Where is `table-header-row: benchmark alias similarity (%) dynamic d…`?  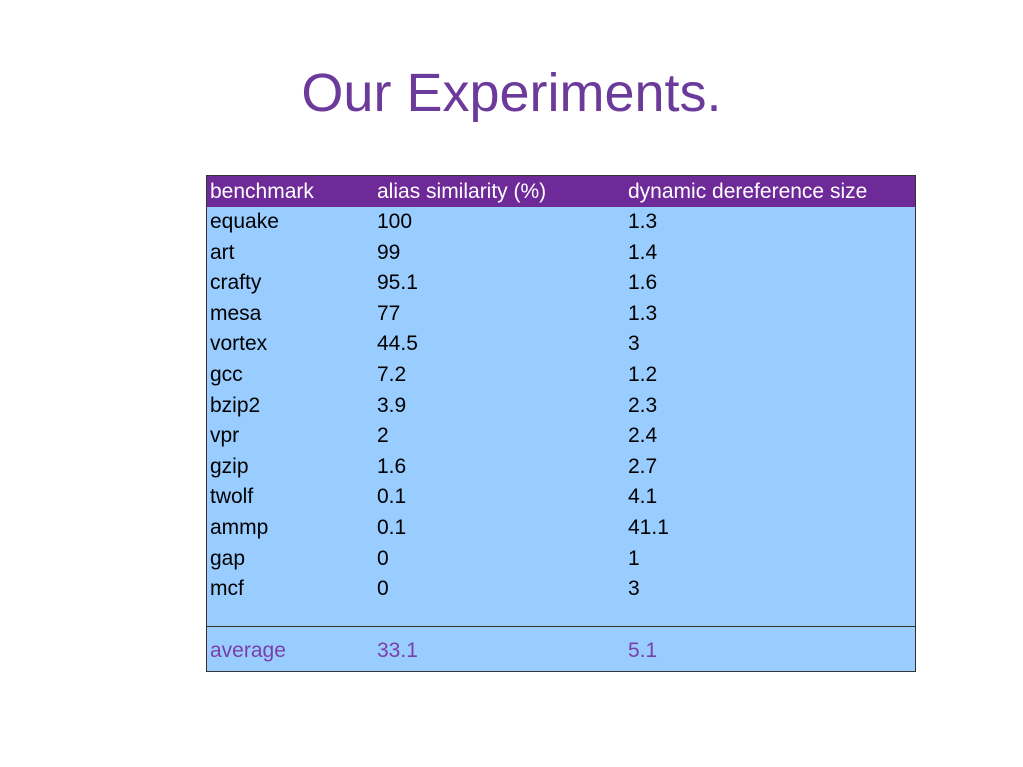 table-header-row: benchmark alias similarity (%) dynamic d… is located at coordinates (561, 191).